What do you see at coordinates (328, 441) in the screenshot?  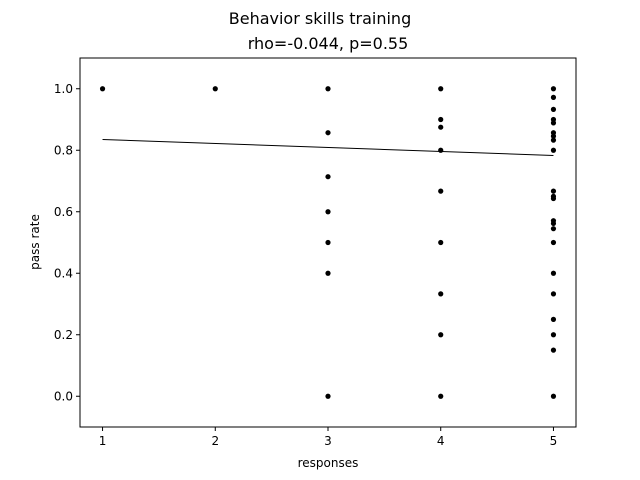 I see `x-tick-label: 3` at bounding box center [328, 441].